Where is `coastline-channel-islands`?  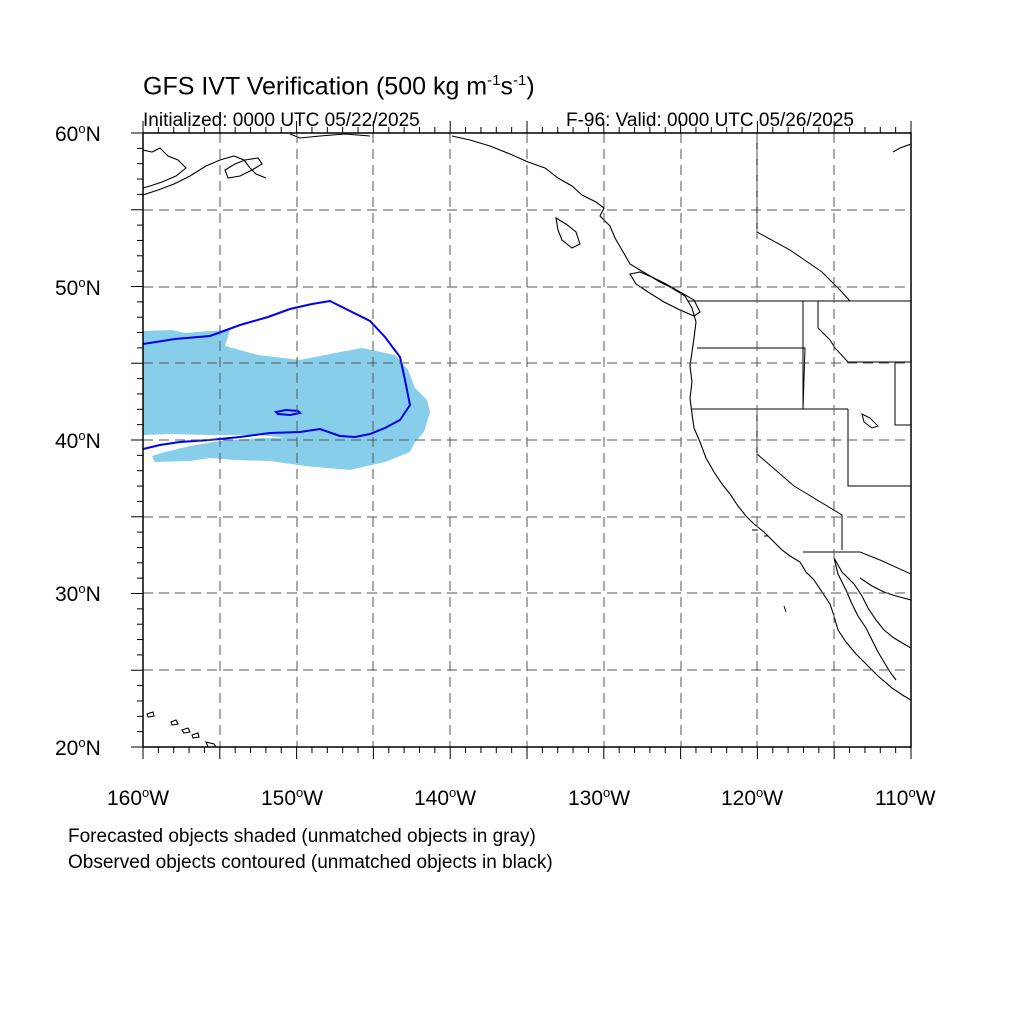
coastline-channel-islands is located at coordinates (769, 571).